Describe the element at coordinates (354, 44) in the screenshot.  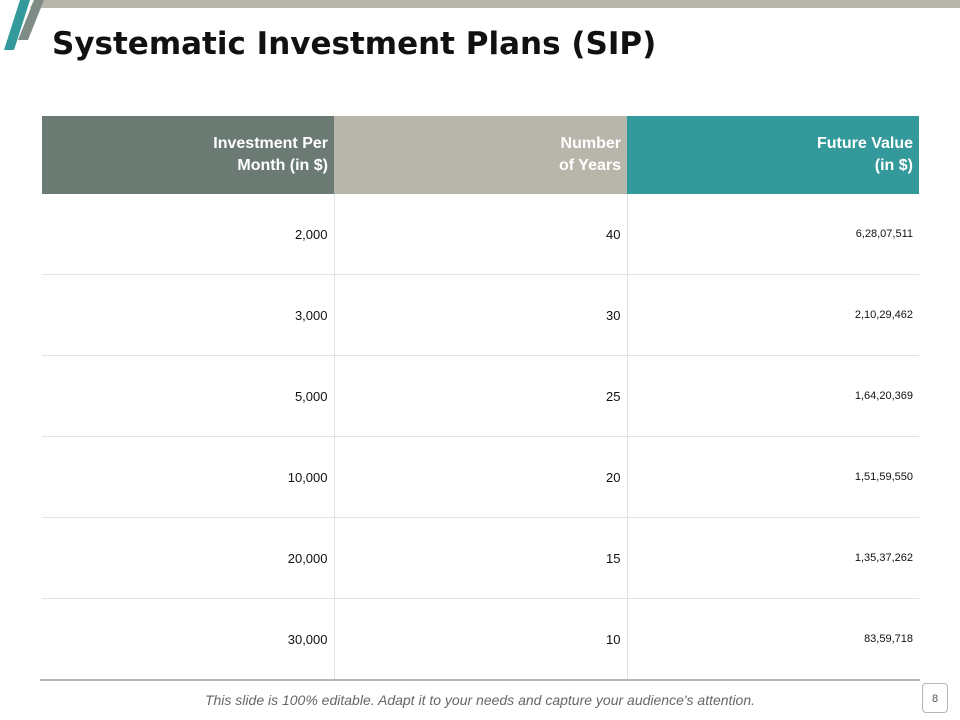
I see `slide-title: Systematic Investment Plans (SIP)` at that location.